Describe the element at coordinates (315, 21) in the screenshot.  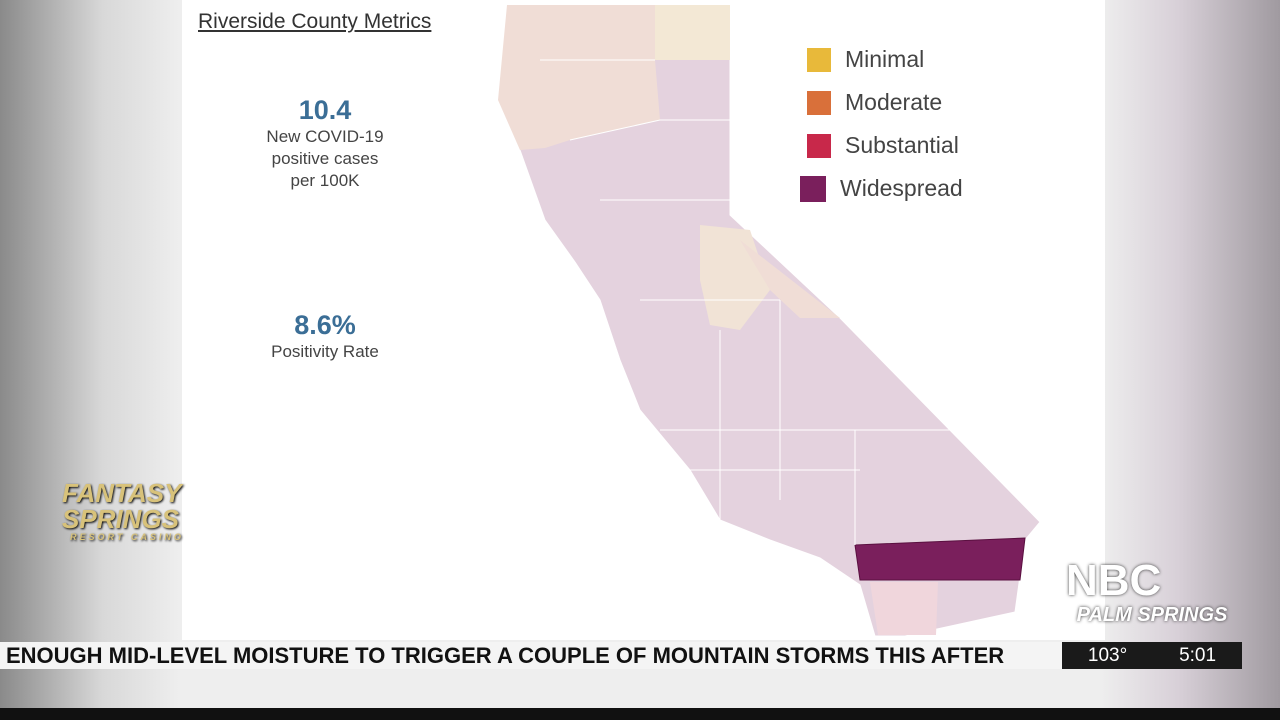
I see `panel-title: Riverside County Metrics` at that location.